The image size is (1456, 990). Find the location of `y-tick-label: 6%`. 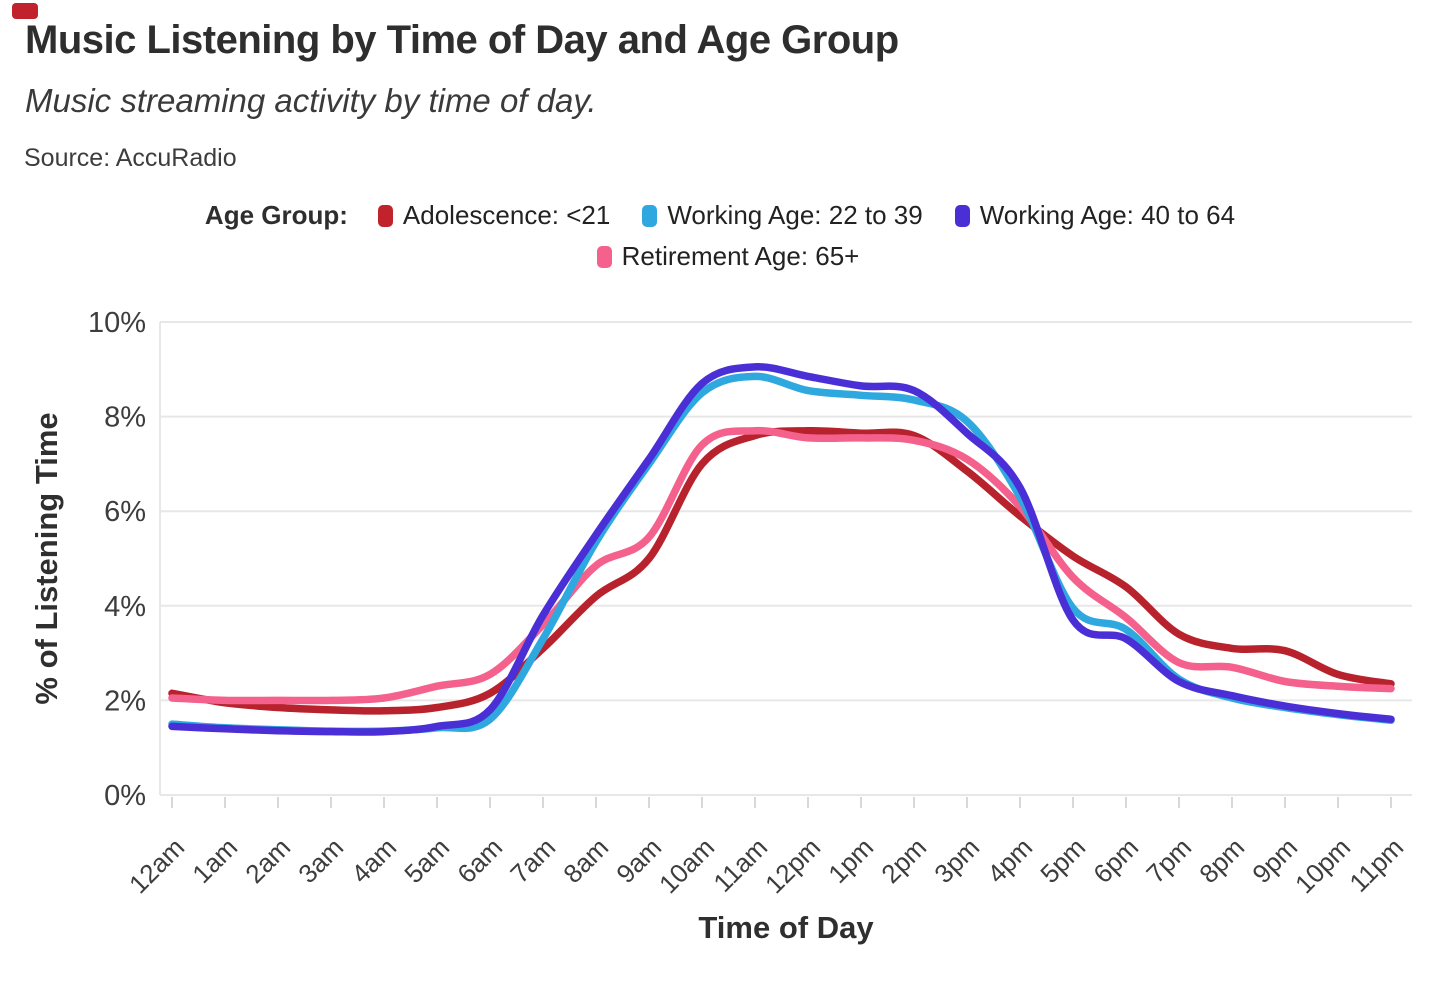

y-tick-label: 6% is located at coordinates (125, 512).